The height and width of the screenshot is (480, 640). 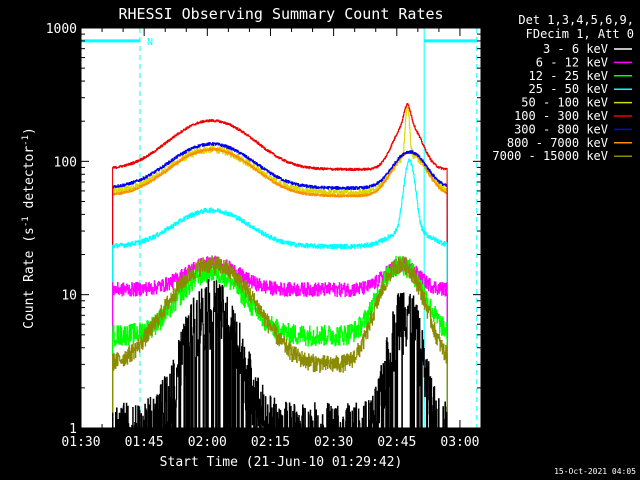 I want to click on y-tick-label: 10, so click(x=69, y=296).